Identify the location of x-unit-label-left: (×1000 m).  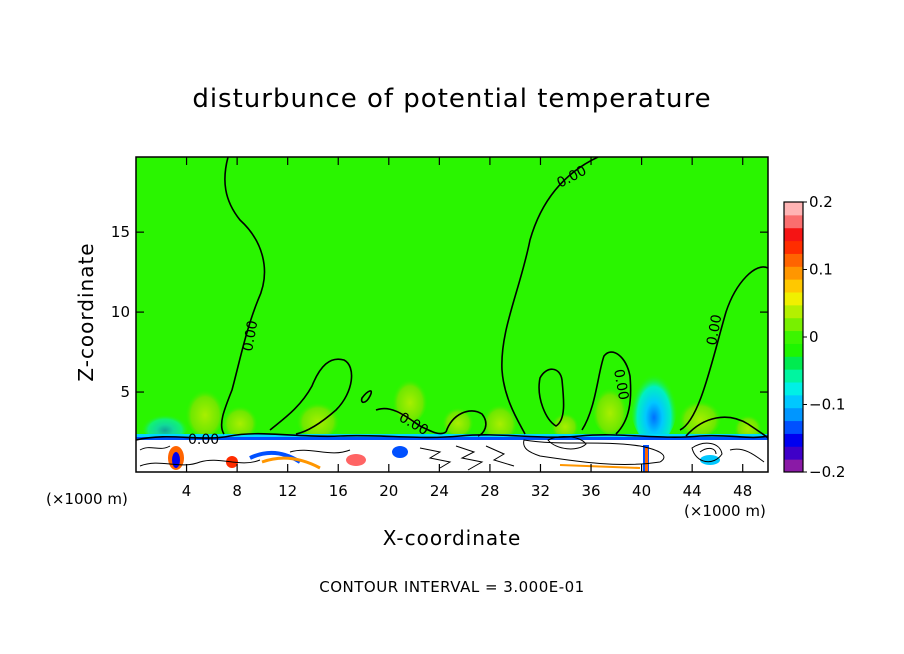
(87, 499).